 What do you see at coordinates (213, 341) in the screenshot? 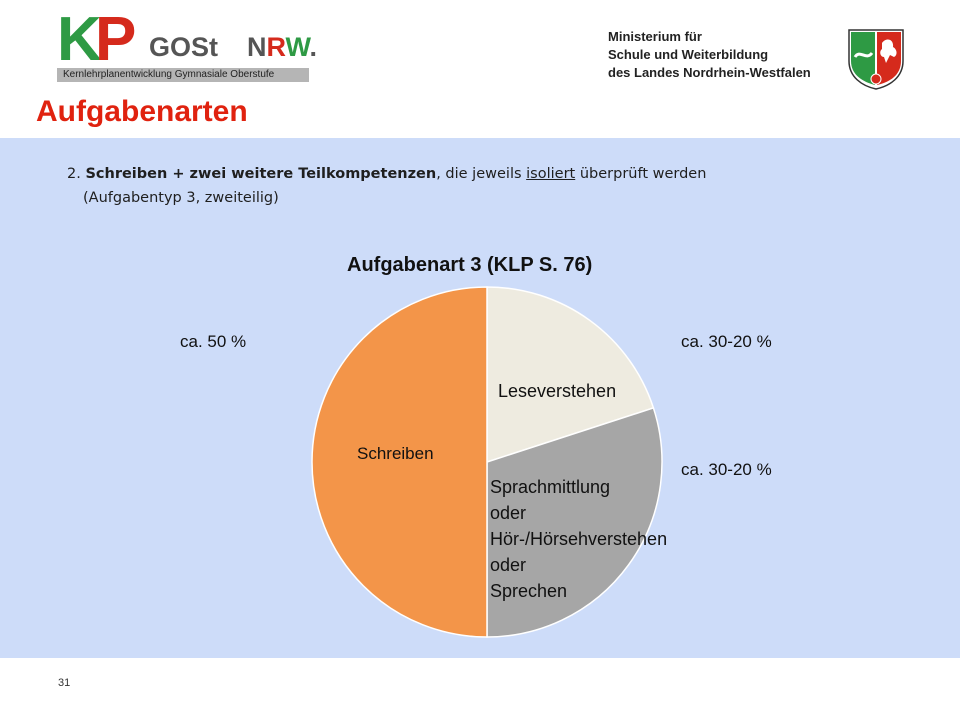
I see `annotation-schreiben: ca. 50 %` at bounding box center [213, 341].